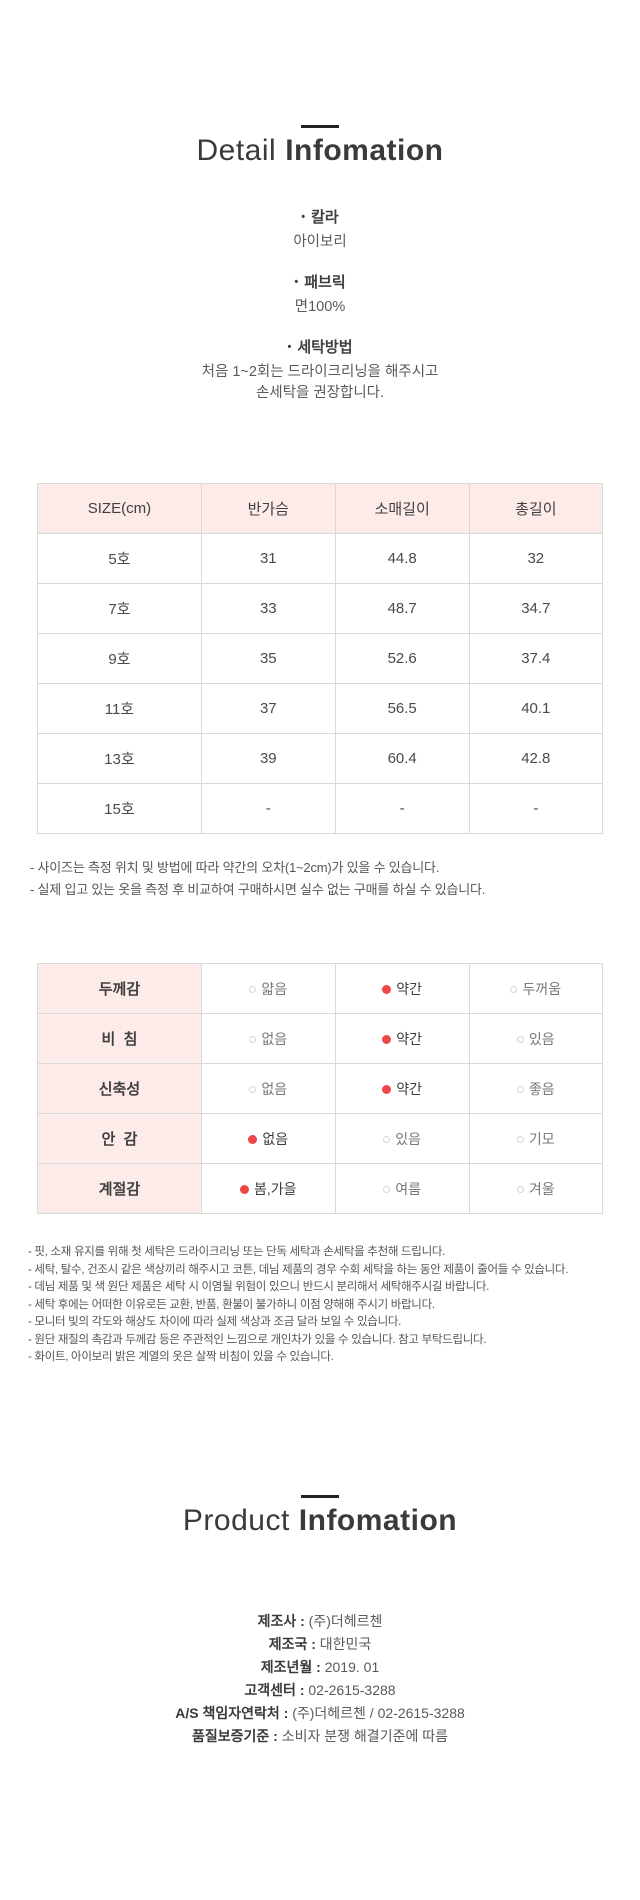 This screenshot has height=1900, width=640. What do you see at coordinates (268, 708) in the screenshot?
I see `size-table-cell: 37` at bounding box center [268, 708].